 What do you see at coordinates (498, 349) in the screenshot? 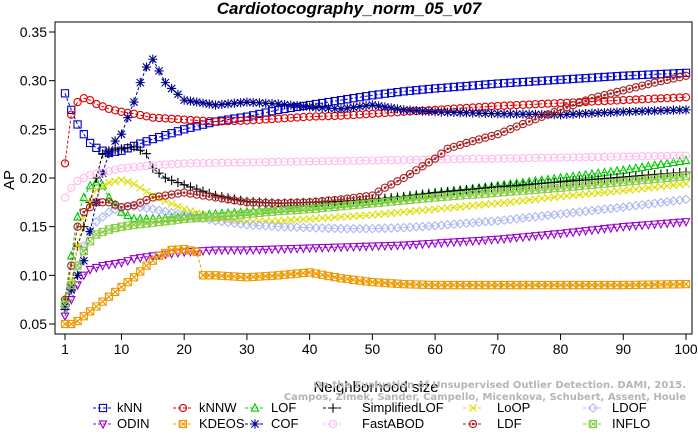
I see `x-tick-label: 70` at bounding box center [498, 349].